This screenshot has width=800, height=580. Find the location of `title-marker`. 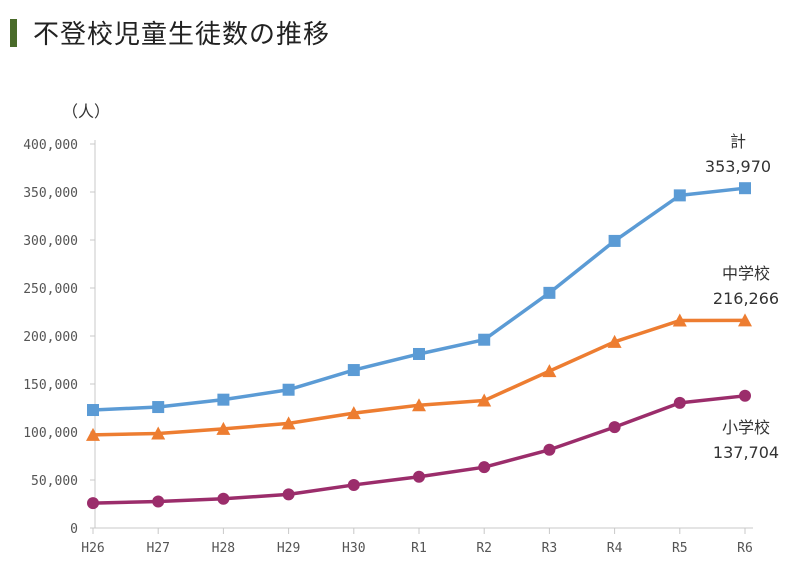

title-marker is located at coordinates (13, 32).